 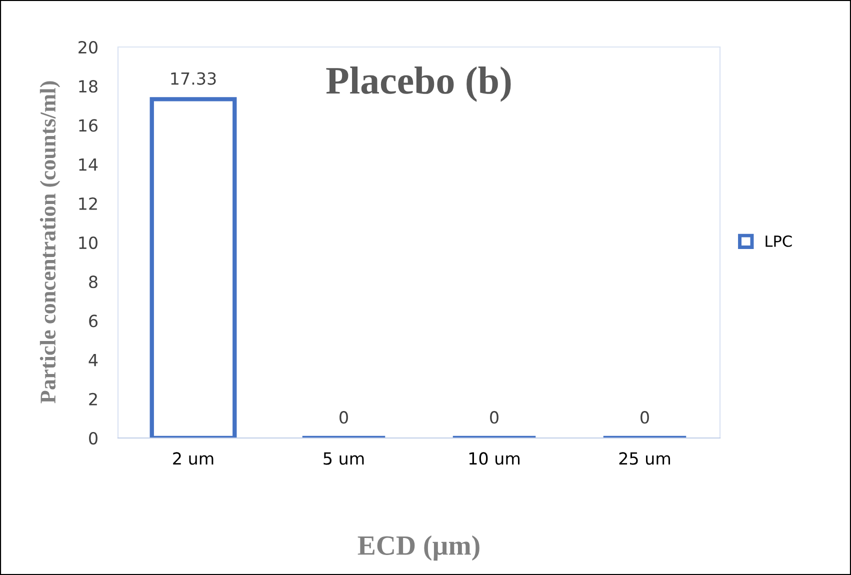 What do you see at coordinates (644, 458) in the screenshot?
I see `x-tick-label: 25 um` at bounding box center [644, 458].